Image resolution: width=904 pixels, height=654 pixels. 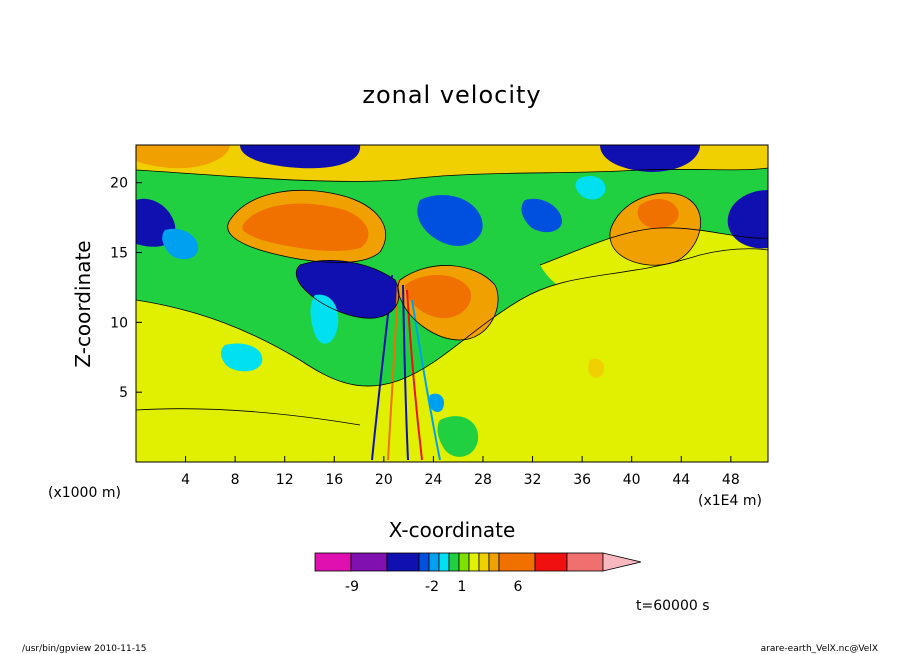 What do you see at coordinates (180, 244) in the screenshot?
I see `contour-cyan-top-left` at bounding box center [180, 244].